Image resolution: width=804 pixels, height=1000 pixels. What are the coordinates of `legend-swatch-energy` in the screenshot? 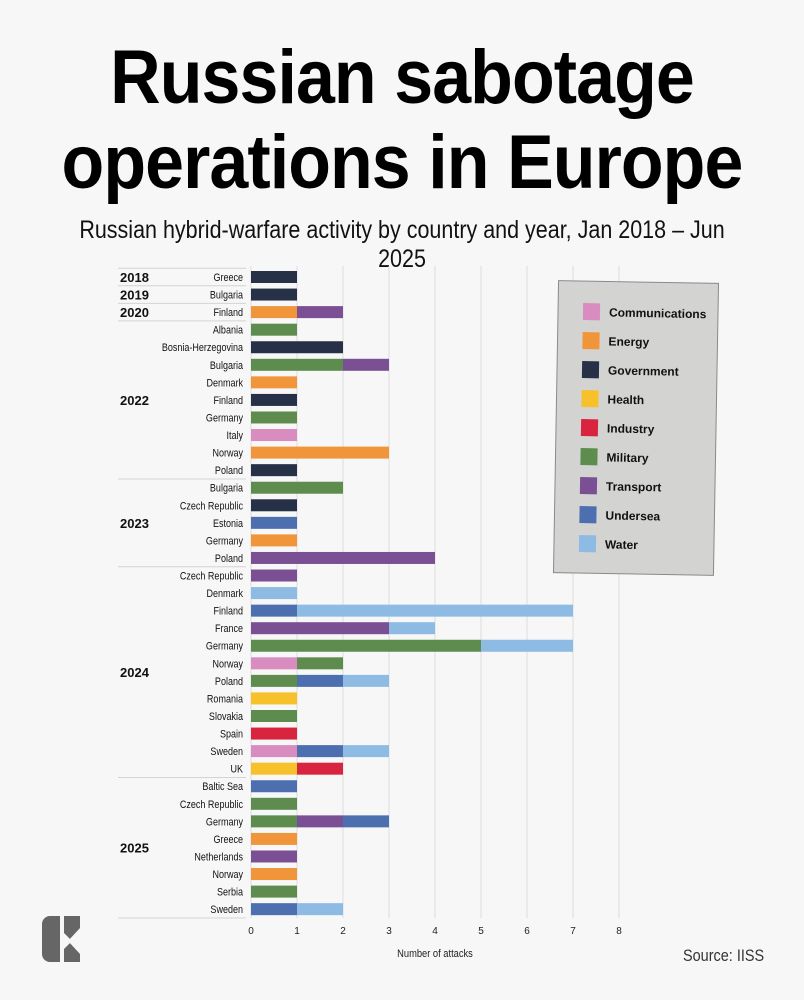 It's located at (591, 341).